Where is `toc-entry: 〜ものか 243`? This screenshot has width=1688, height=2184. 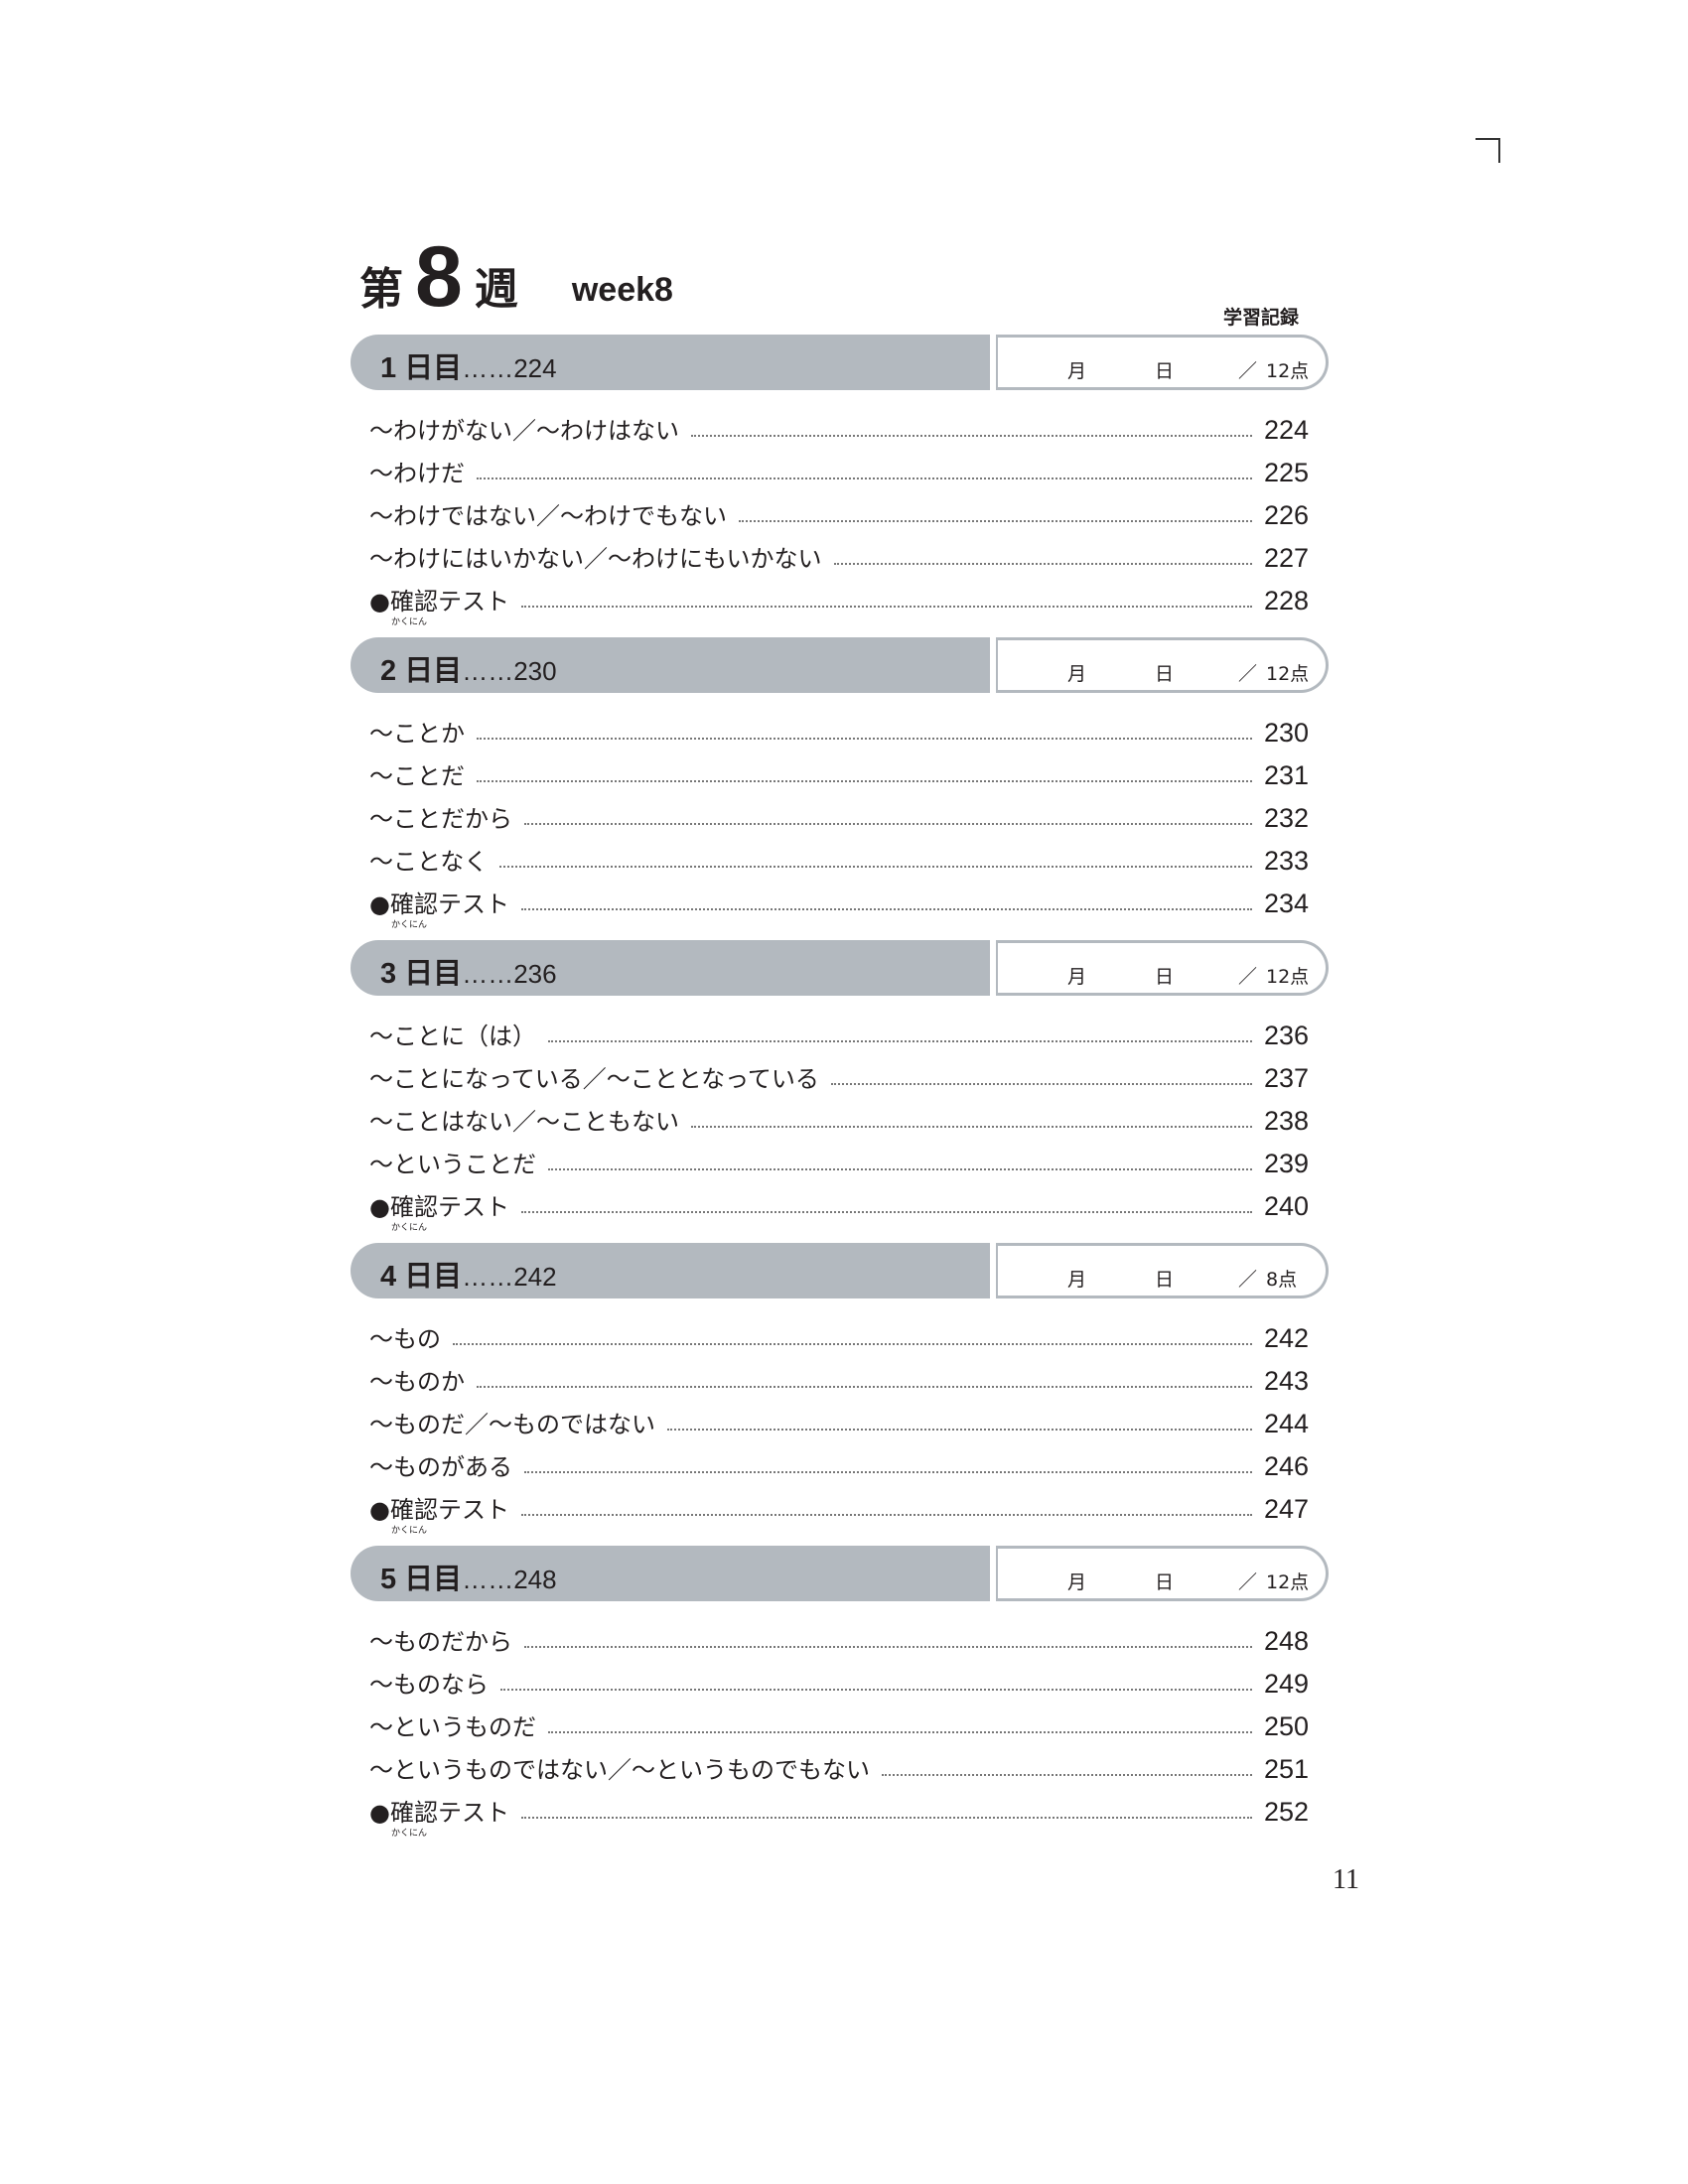
toc-entry: 〜ものか 243 is located at coordinates (839, 1380).